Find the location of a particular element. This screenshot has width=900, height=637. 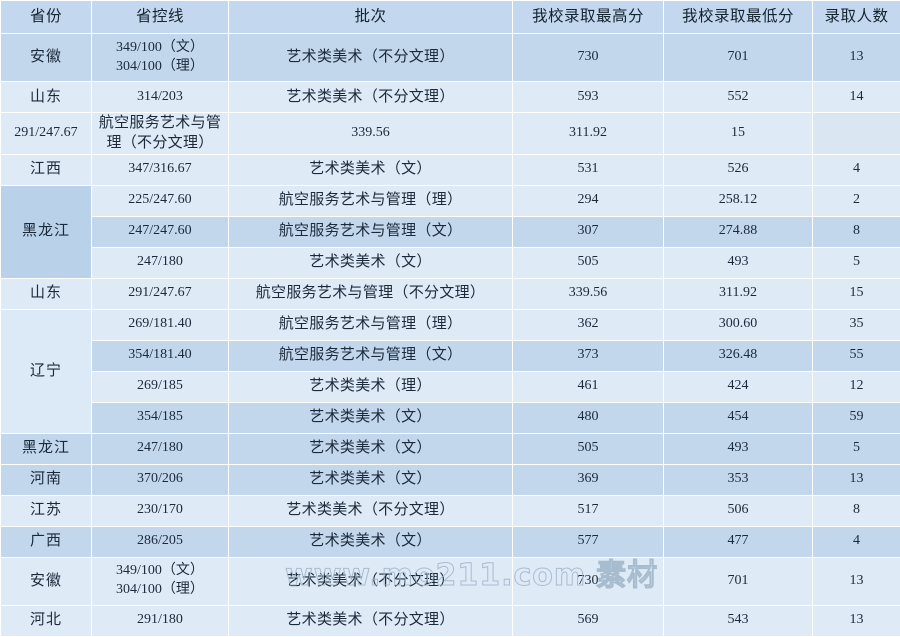

cell-control-line: 291/180 is located at coordinates (160, 620).